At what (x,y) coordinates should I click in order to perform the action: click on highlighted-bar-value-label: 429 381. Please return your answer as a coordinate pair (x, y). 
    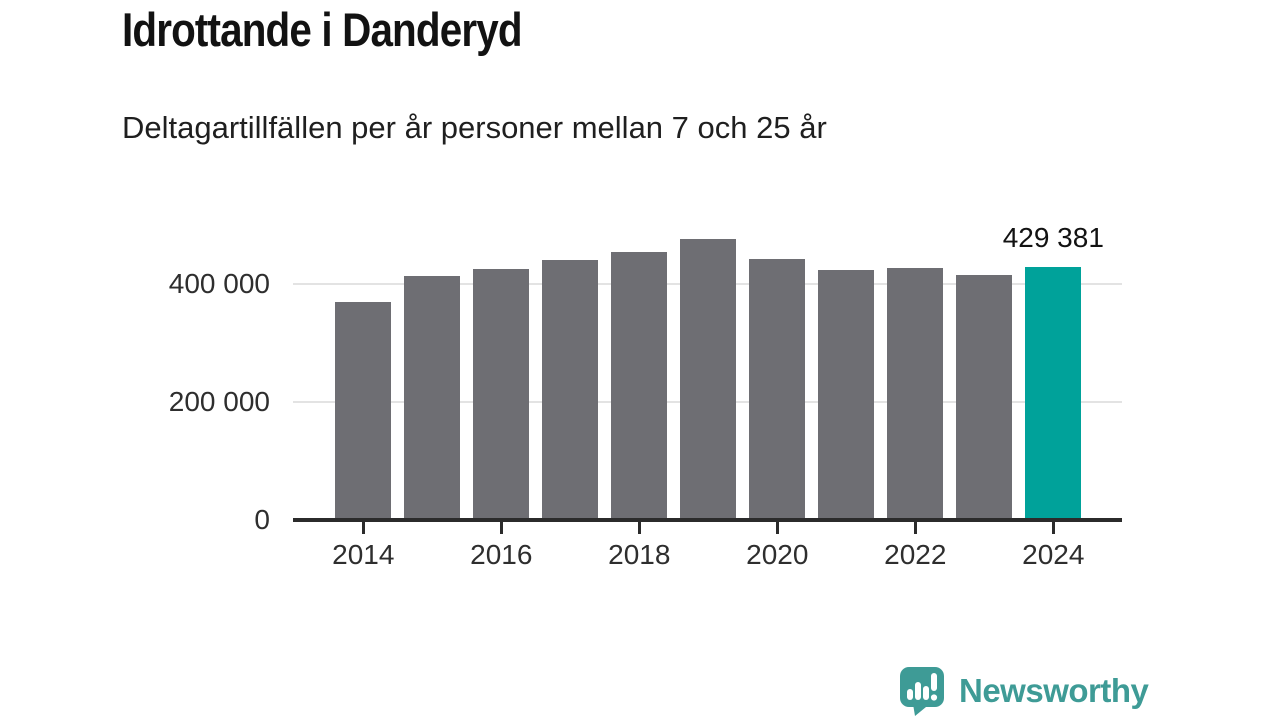
    Looking at the image, I should click on (1053, 237).